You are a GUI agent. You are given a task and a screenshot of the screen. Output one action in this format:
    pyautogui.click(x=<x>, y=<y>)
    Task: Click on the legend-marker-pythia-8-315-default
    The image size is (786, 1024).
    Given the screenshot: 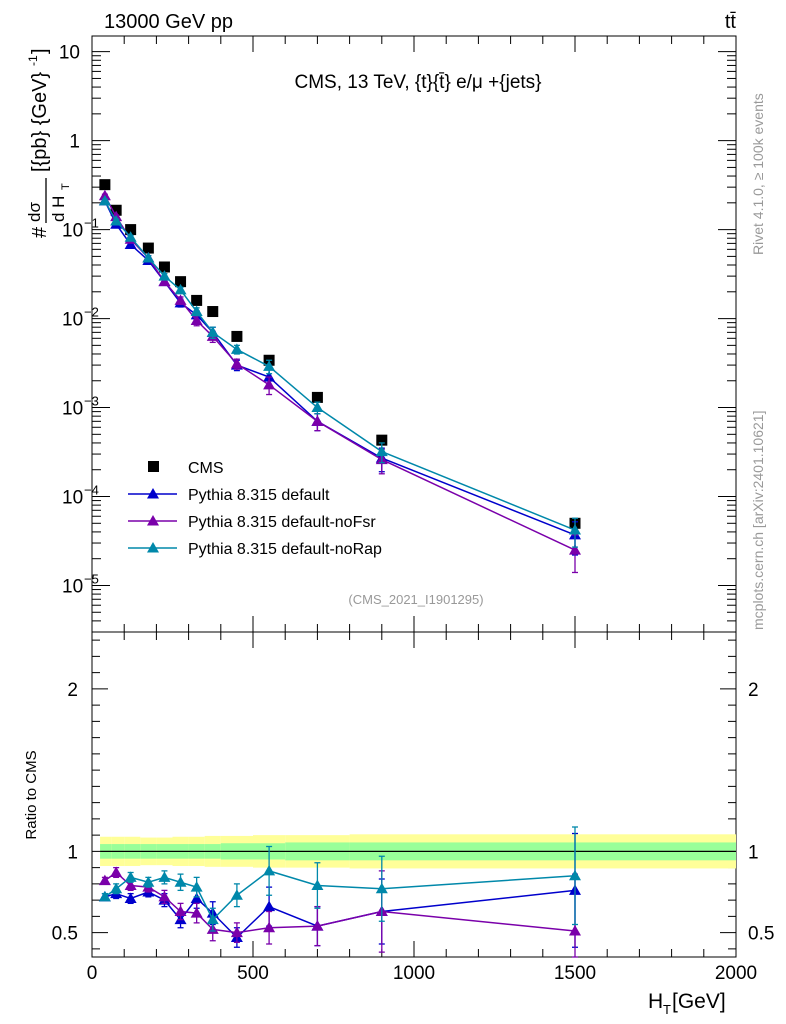 What is the action you would take?
    pyautogui.click(x=153, y=493)
    